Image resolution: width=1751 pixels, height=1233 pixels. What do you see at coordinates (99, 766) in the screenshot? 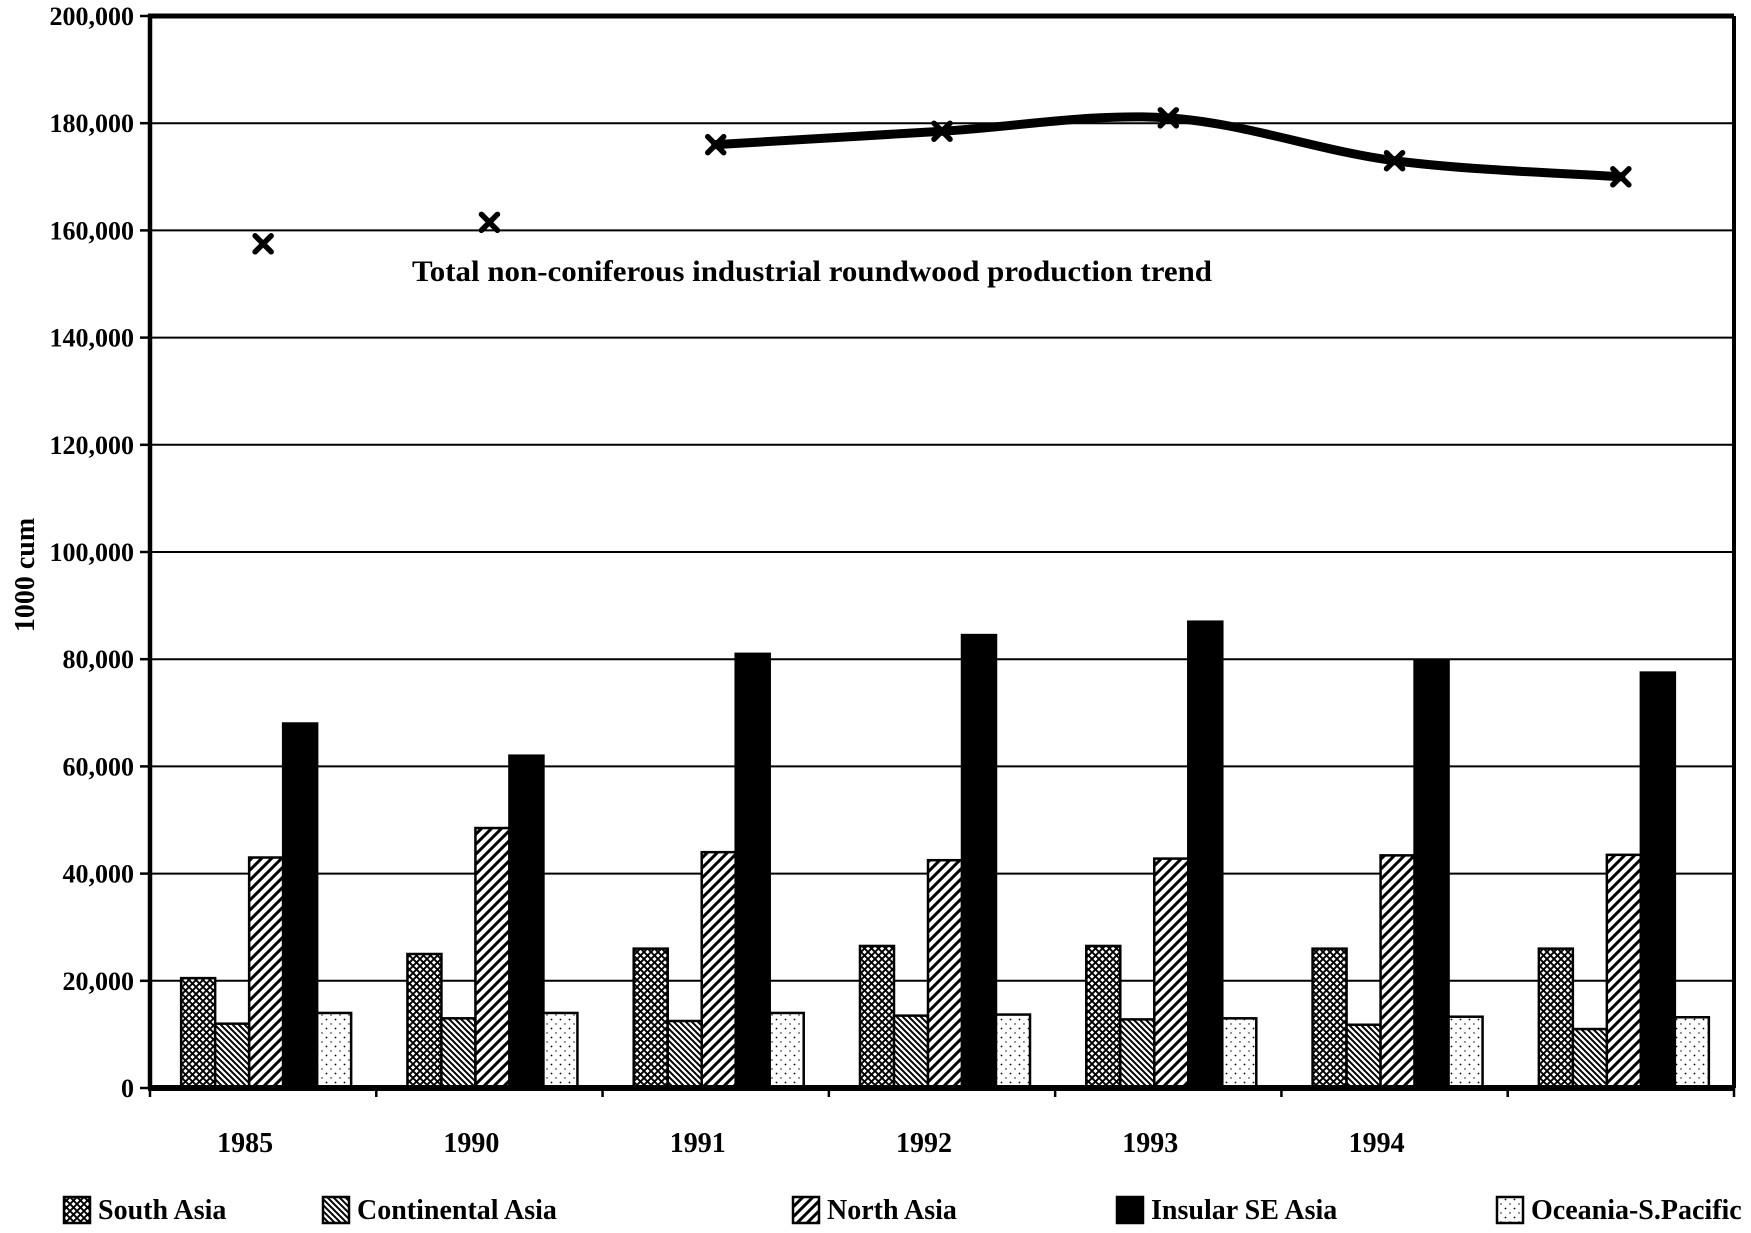
I see `y-tick-label: 60,000` at bounding box center [99, 766].